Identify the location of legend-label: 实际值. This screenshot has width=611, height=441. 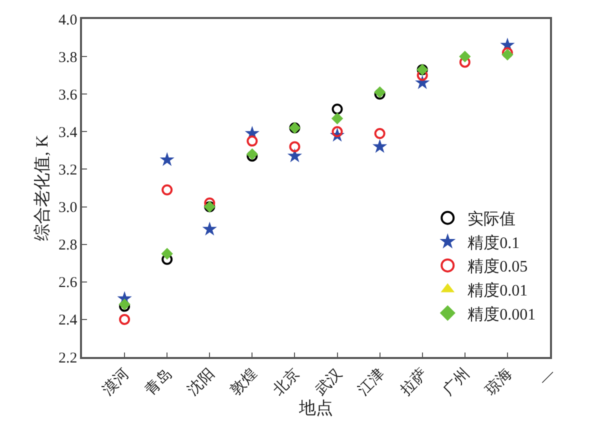
(492, 219).